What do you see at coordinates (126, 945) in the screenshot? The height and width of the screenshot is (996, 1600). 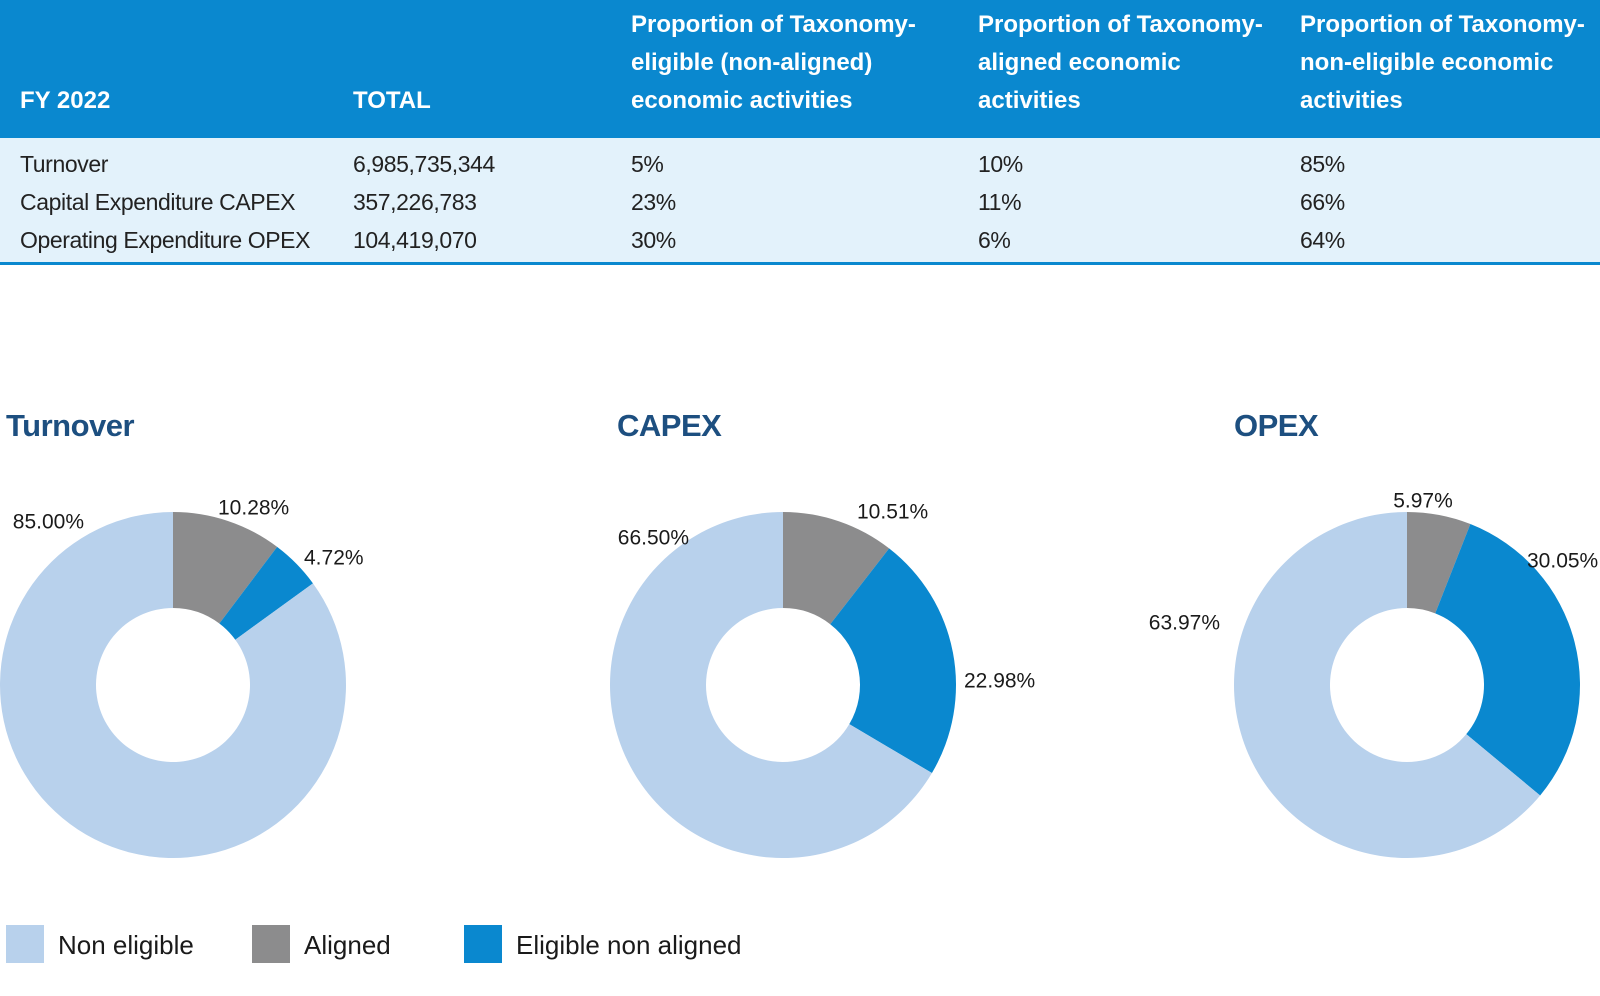 I see `legend-label: Non eligible` at bounding box center [126, 945].